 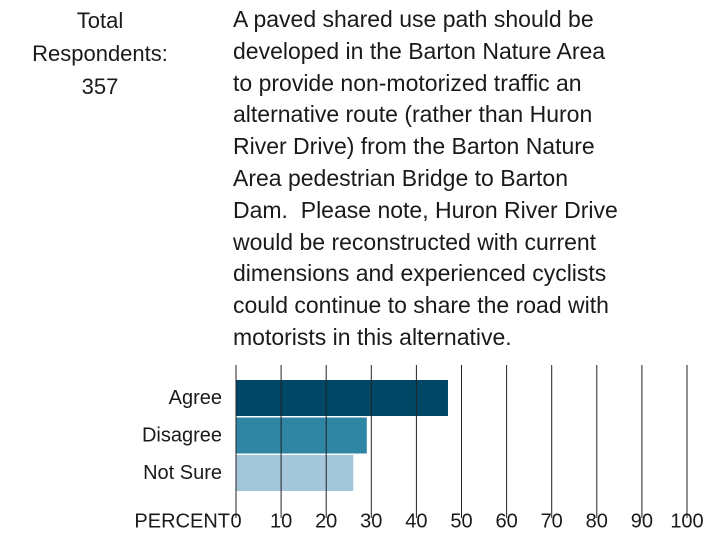 What do you see at coordinates (413, 114) in the screenshot?
I see `title-line: alternative route (rather than Huron` at bounding box center [413, 114].